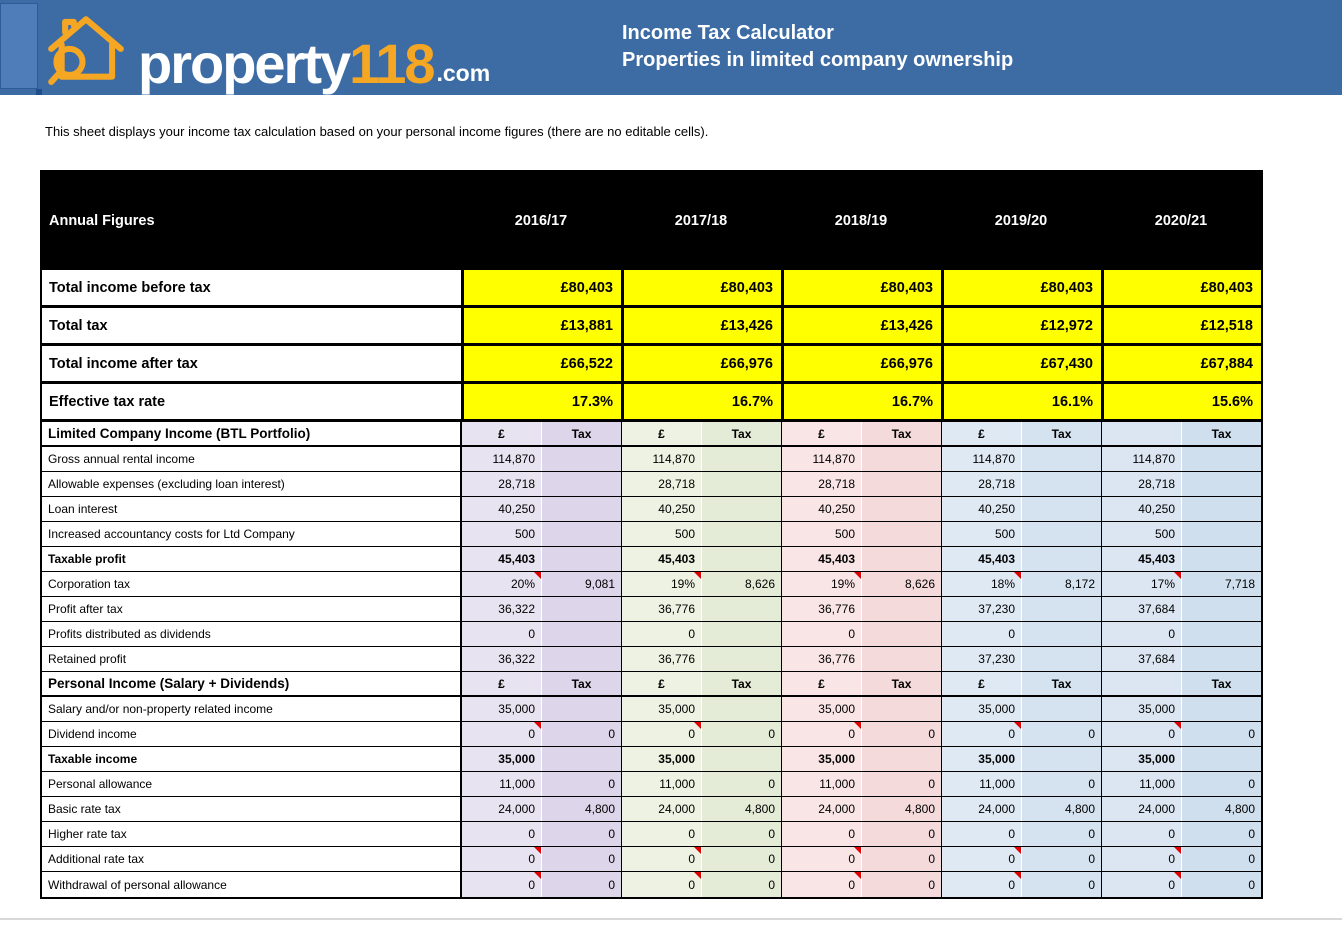  What do you see at coordinates (861, 363) in the screenshot?
I see `summary-value-cell: £66,976` at bounding box center [861, 363].